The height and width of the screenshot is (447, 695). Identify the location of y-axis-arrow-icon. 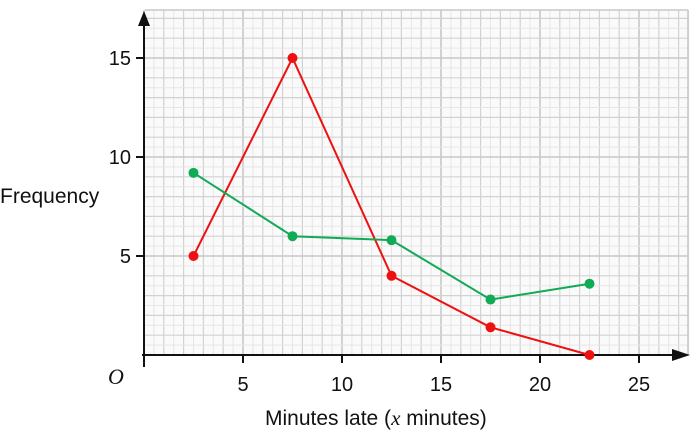
(144, 18).